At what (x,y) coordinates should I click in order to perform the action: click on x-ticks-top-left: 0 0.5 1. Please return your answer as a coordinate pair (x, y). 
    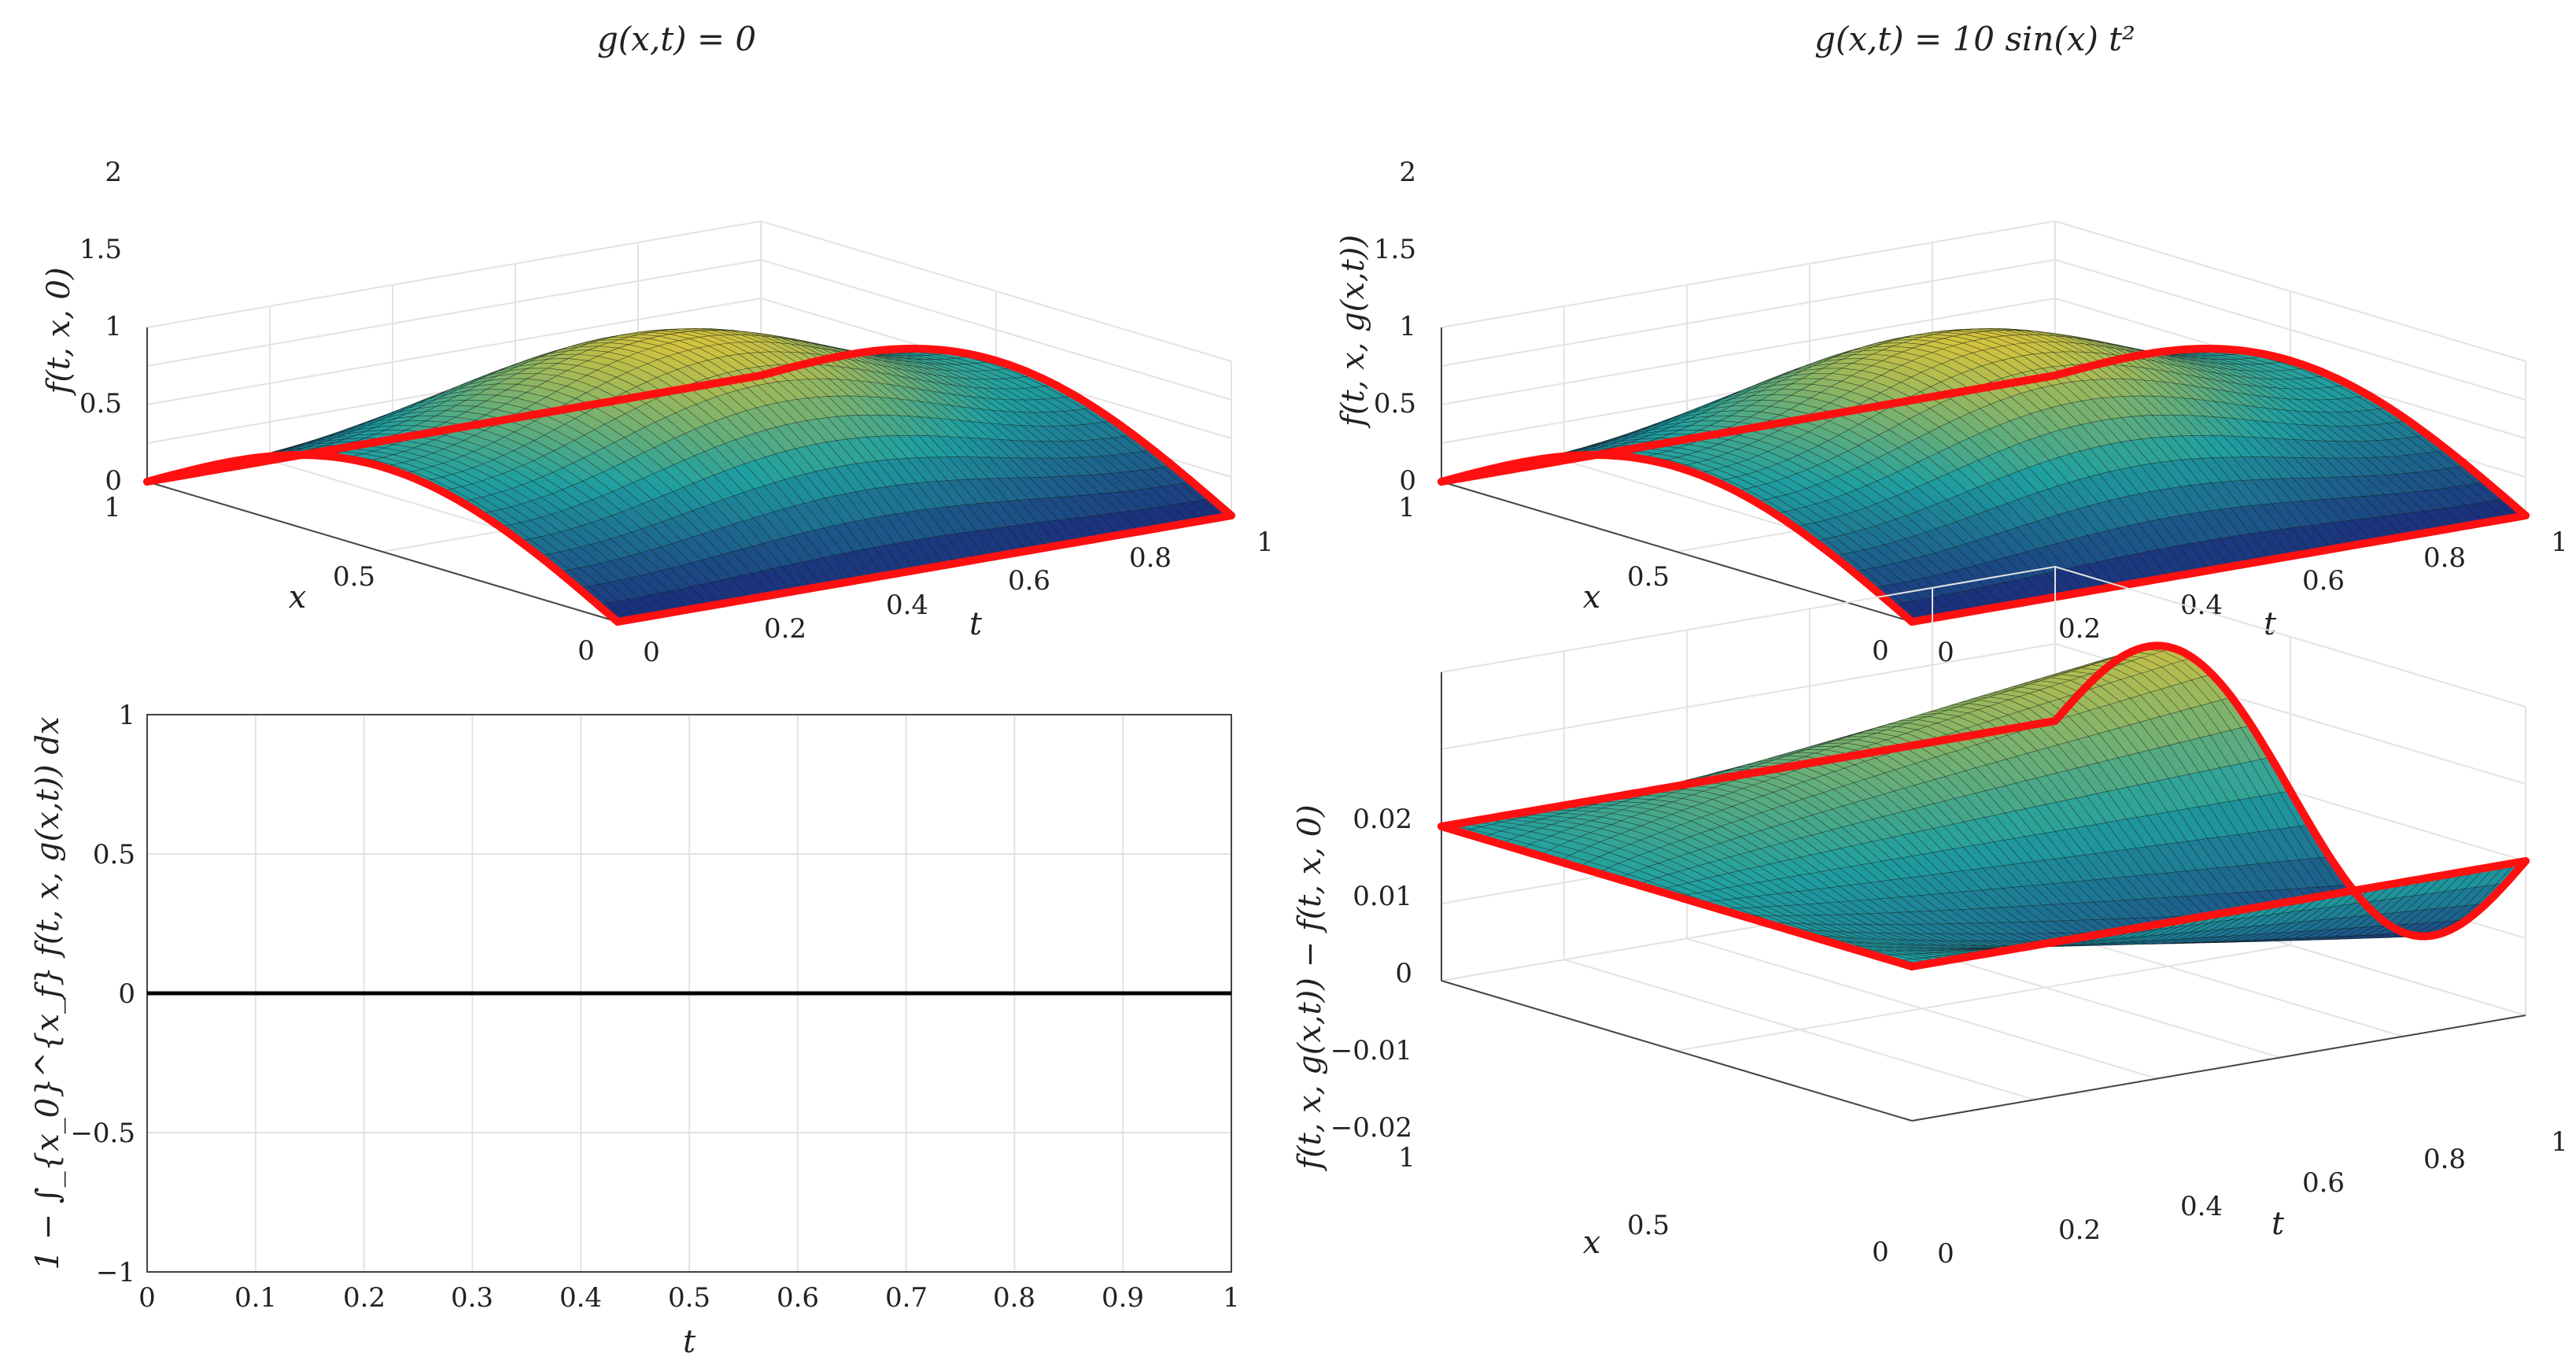
    Looking at the image, I should click on (349, 579).